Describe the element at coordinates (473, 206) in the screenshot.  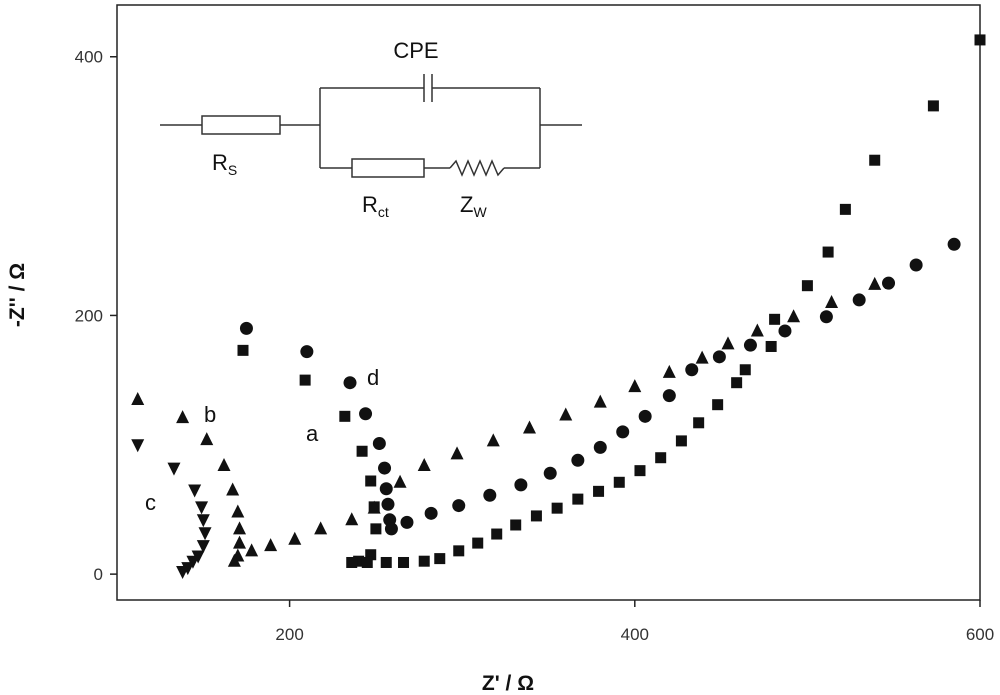
I see `zw-label: ZW` at that location.